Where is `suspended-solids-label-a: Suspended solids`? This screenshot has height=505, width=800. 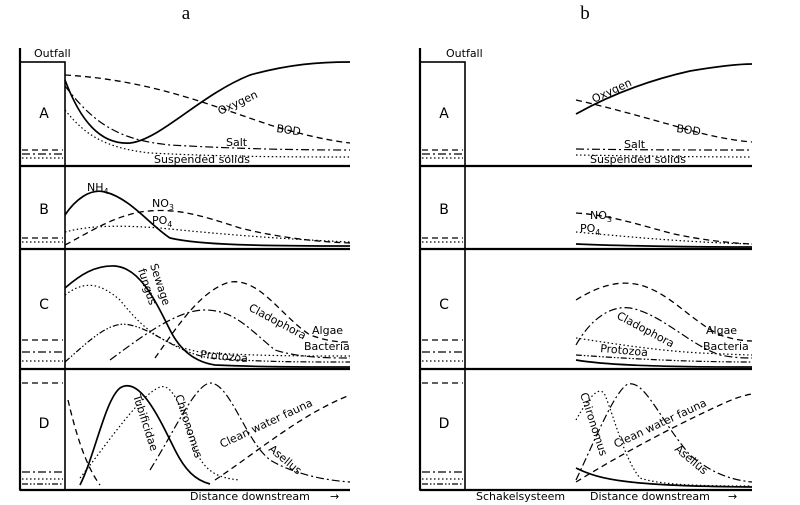
suspended-solids-label-a: Suspended solids is located at coordinates (202, 159).